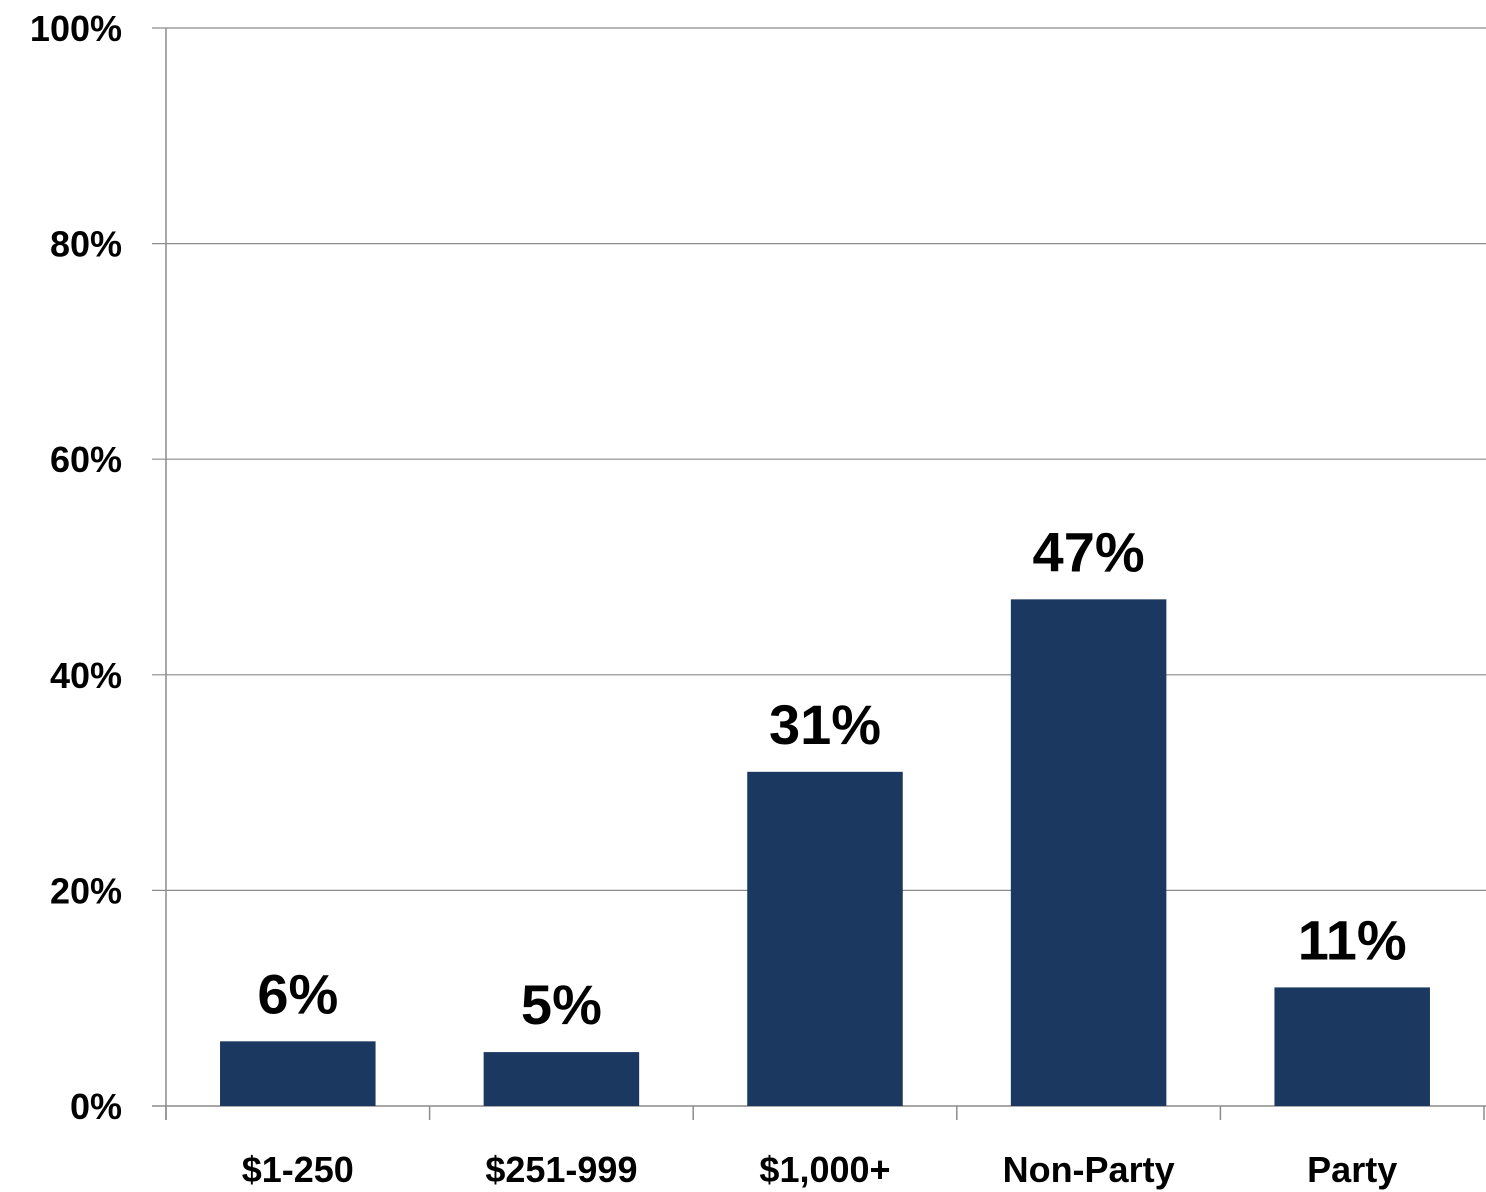 This screenshot has height=1192, width=1486. Describe the element at coordinates (1352, 939) in the screenshot. I see `data-label: 11%` at that location.